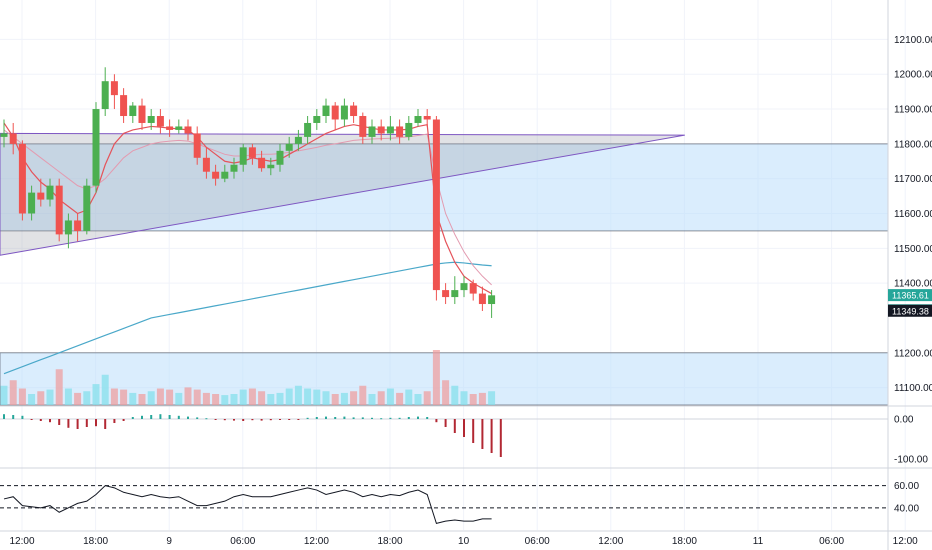 This screenshot has height=550, width=932. Describe the element at coordinates (913, 110) in the screenshot. I see `price-tick-label: 11900.00` at that location.